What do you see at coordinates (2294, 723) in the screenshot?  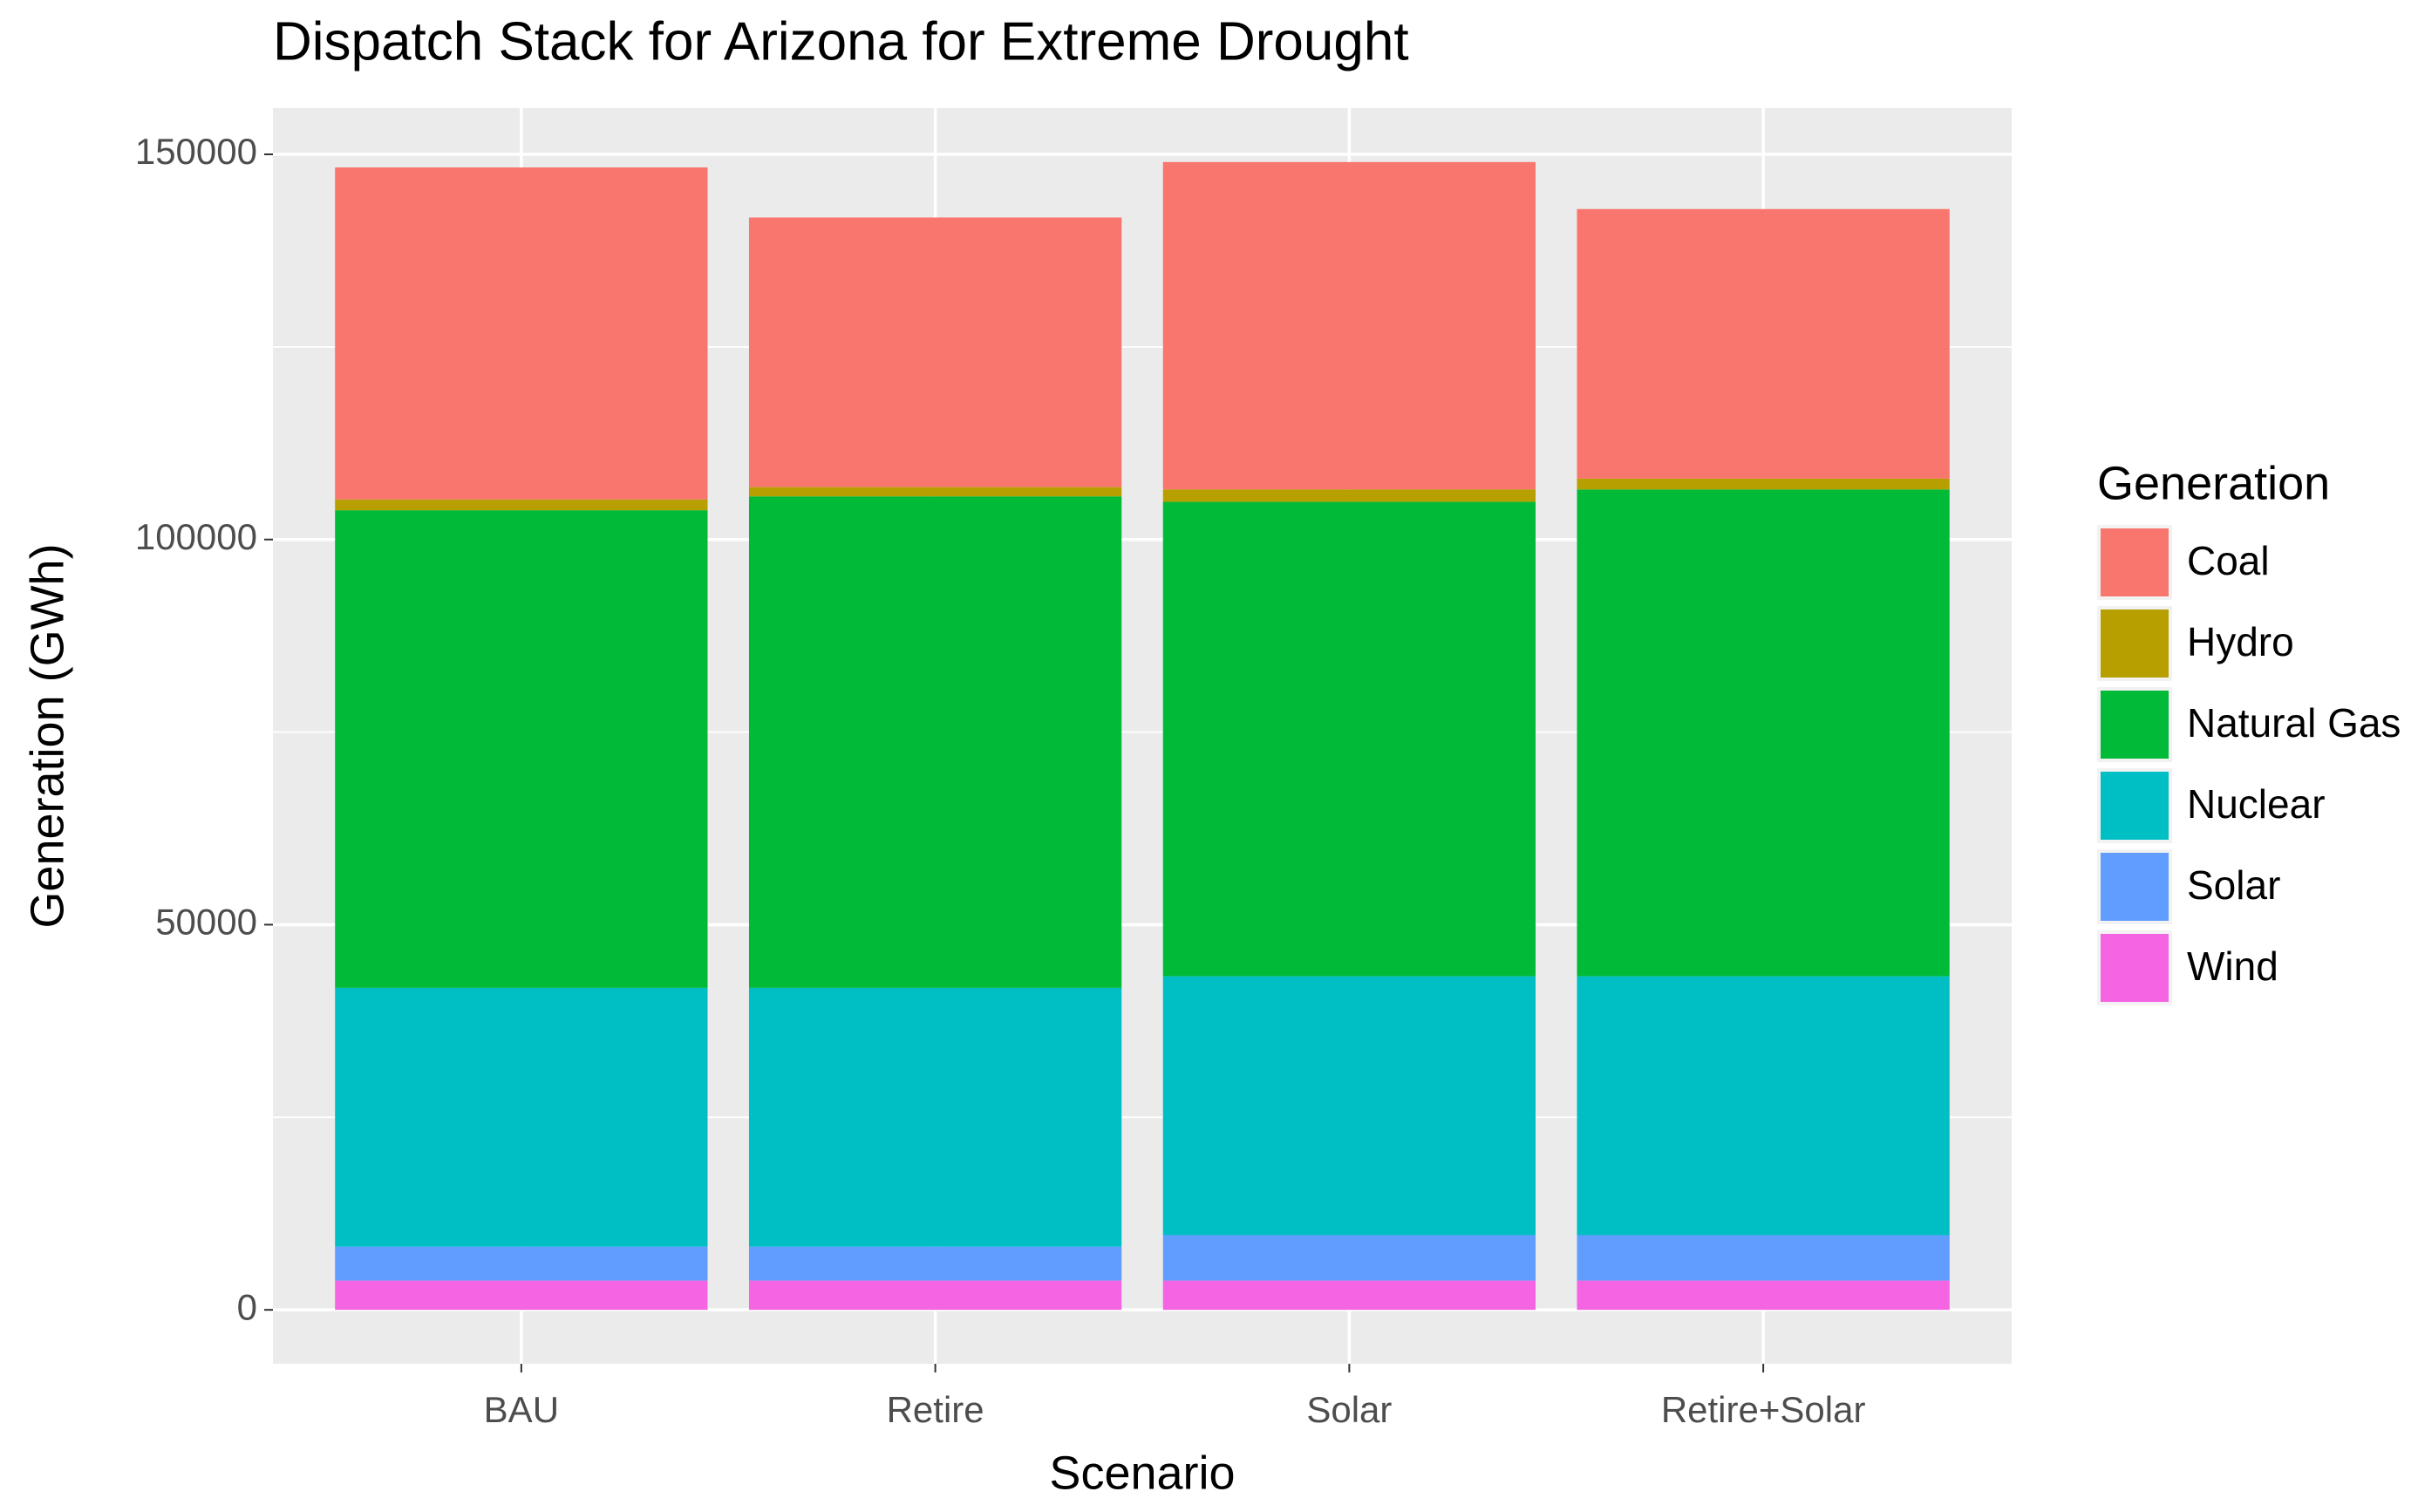 I see `legend-label: Natural Gas` at bounding box center [2294, 723].